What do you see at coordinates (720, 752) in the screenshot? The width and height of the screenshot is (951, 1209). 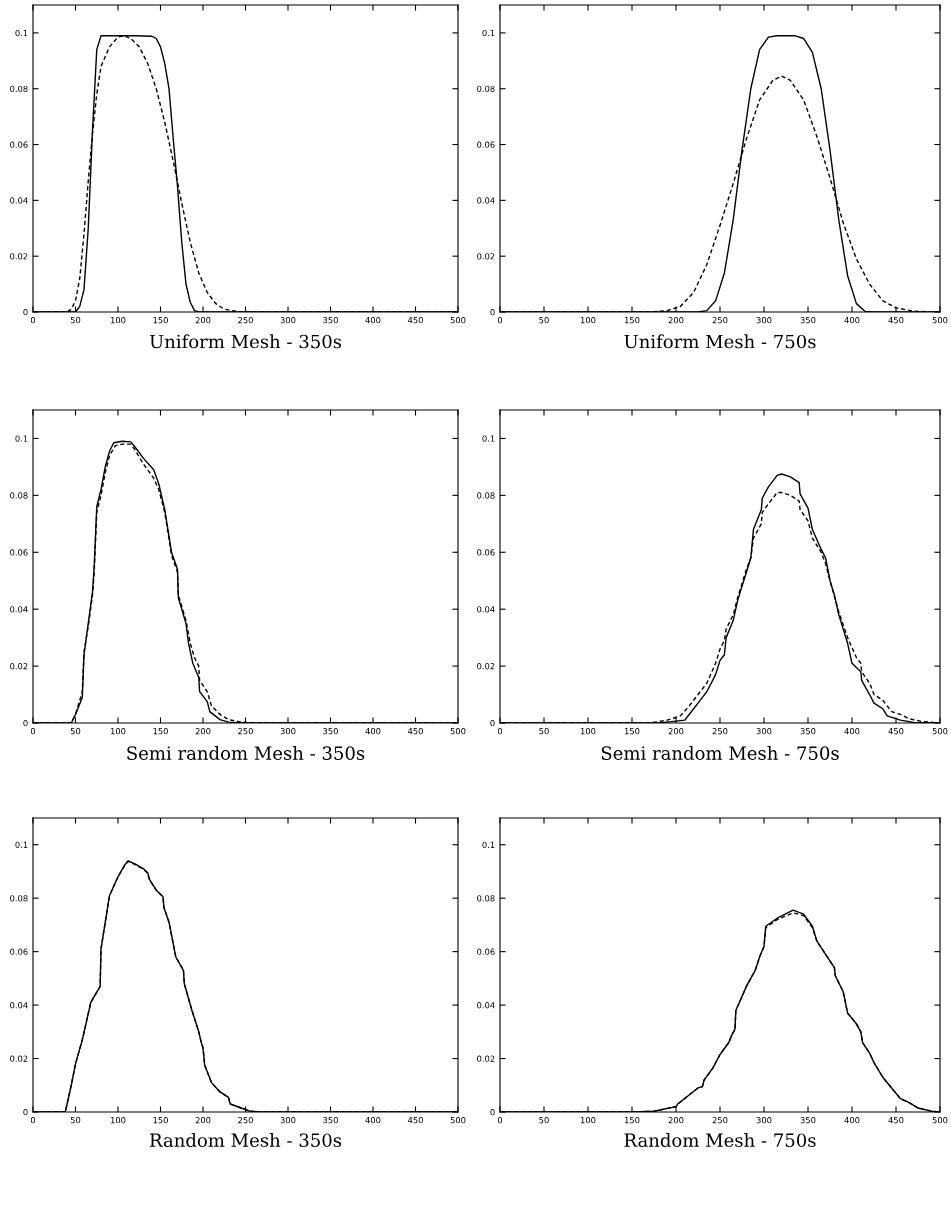 I see `text: Semi random Mesh - 750s` at bounding box center [720, 752].